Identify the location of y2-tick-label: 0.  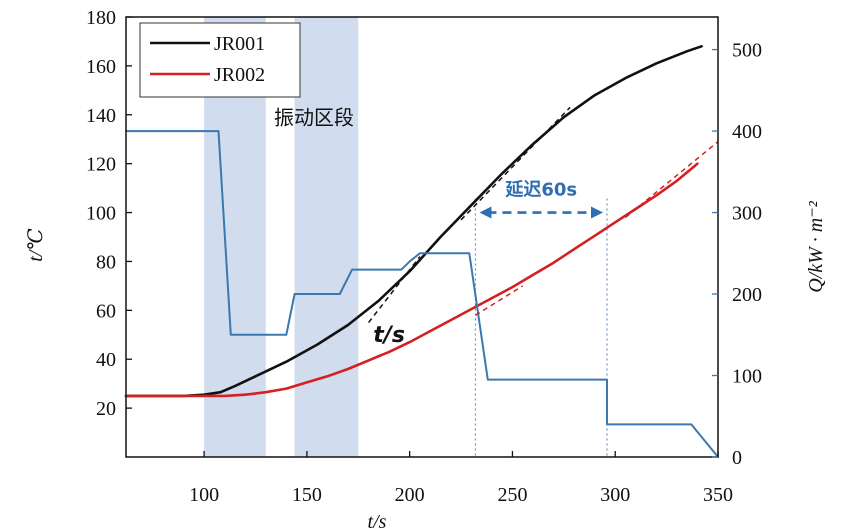
(737, 458).